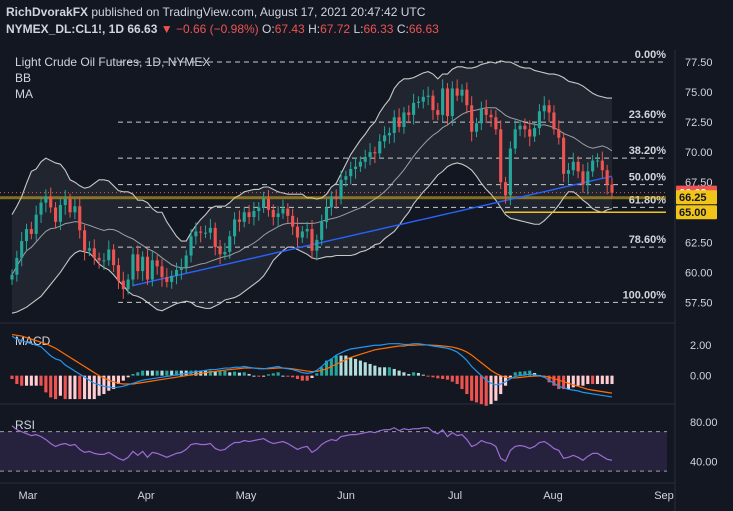 This screenshot has width=733, height=511. Describe the element at coordinates (696, 212) in the screenshot. I see `price-label-box` at that location.